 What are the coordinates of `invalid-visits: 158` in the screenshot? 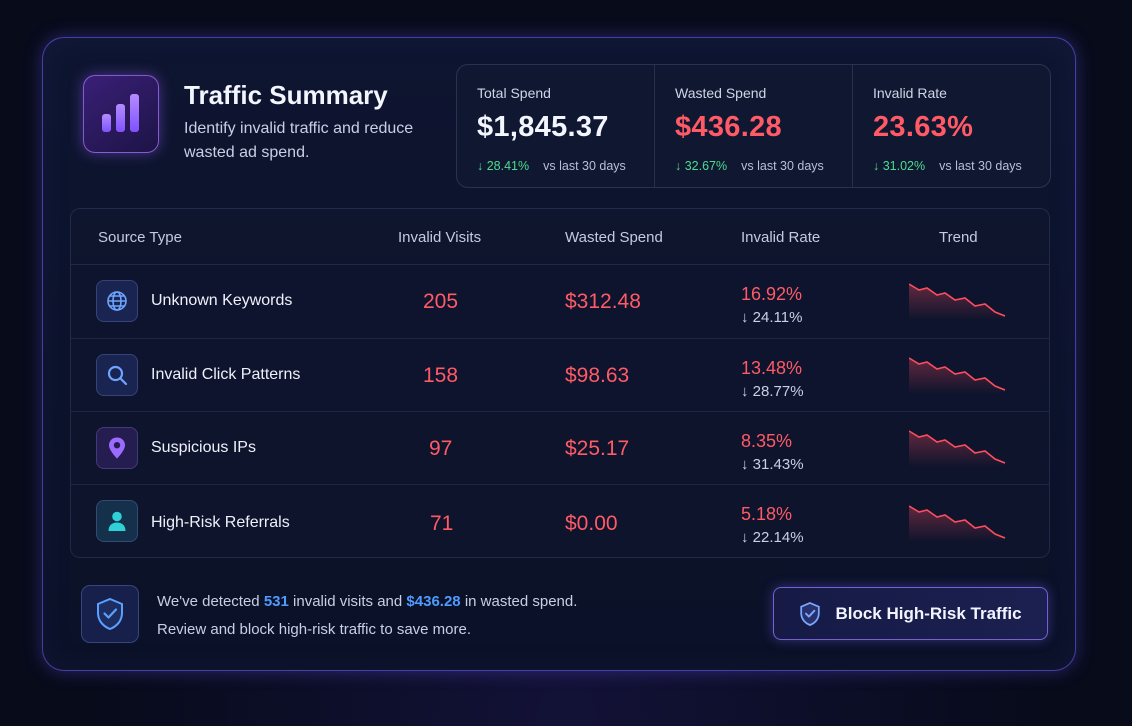 It's located at (441, 375).